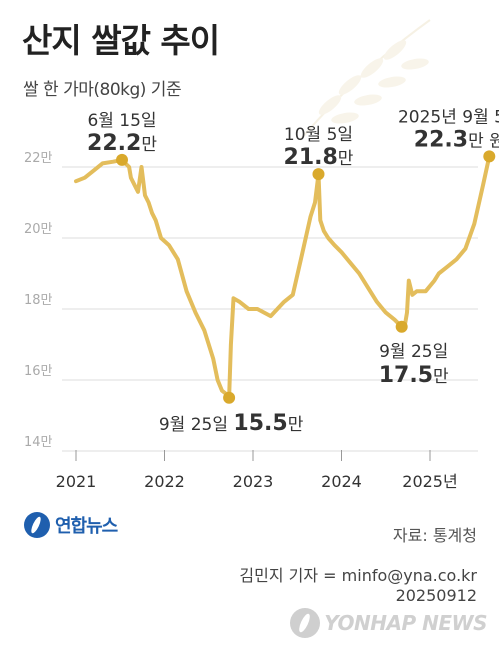  What do you see at coordinates (86, 526) in the screenshot?
I see `yonhap-logo-text: 연합뉴스` at bounding box center [86, 526].